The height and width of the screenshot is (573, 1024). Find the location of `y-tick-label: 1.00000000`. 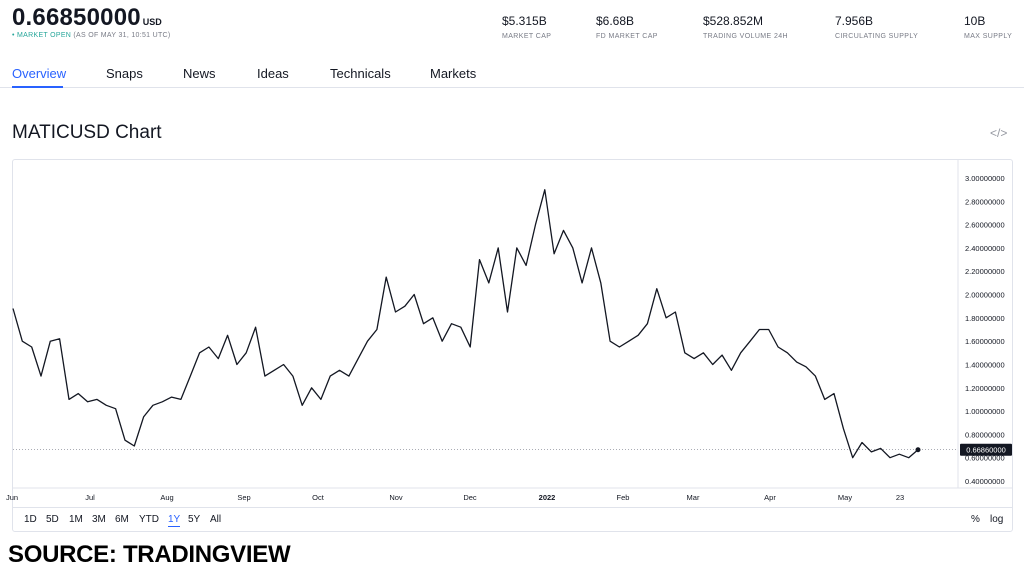

y-tick-label: 1.00000000 is located at coordinates (985, 411).